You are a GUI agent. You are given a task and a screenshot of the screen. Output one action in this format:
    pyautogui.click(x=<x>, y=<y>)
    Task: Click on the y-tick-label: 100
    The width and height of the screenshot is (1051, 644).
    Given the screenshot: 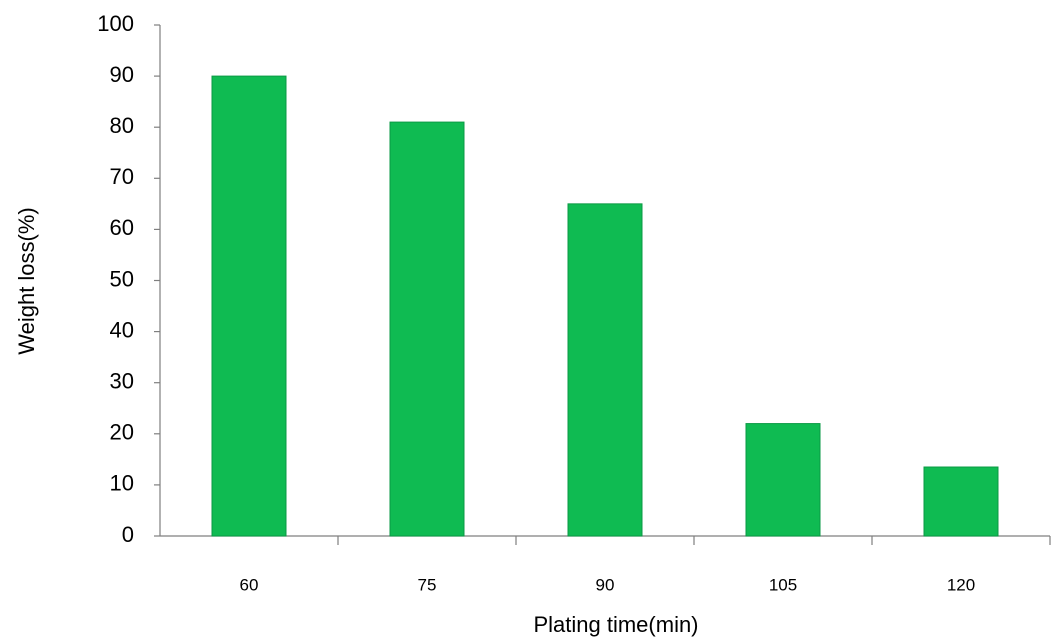 What is the action you would take?
    pyautogui.click(x=115, y=23)
    